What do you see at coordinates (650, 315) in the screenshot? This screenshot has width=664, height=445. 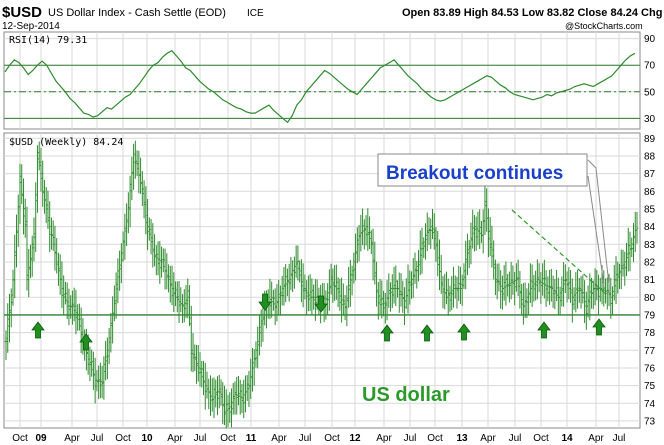 I see `price-y-tick: 79` at bounding box center [650, 315].